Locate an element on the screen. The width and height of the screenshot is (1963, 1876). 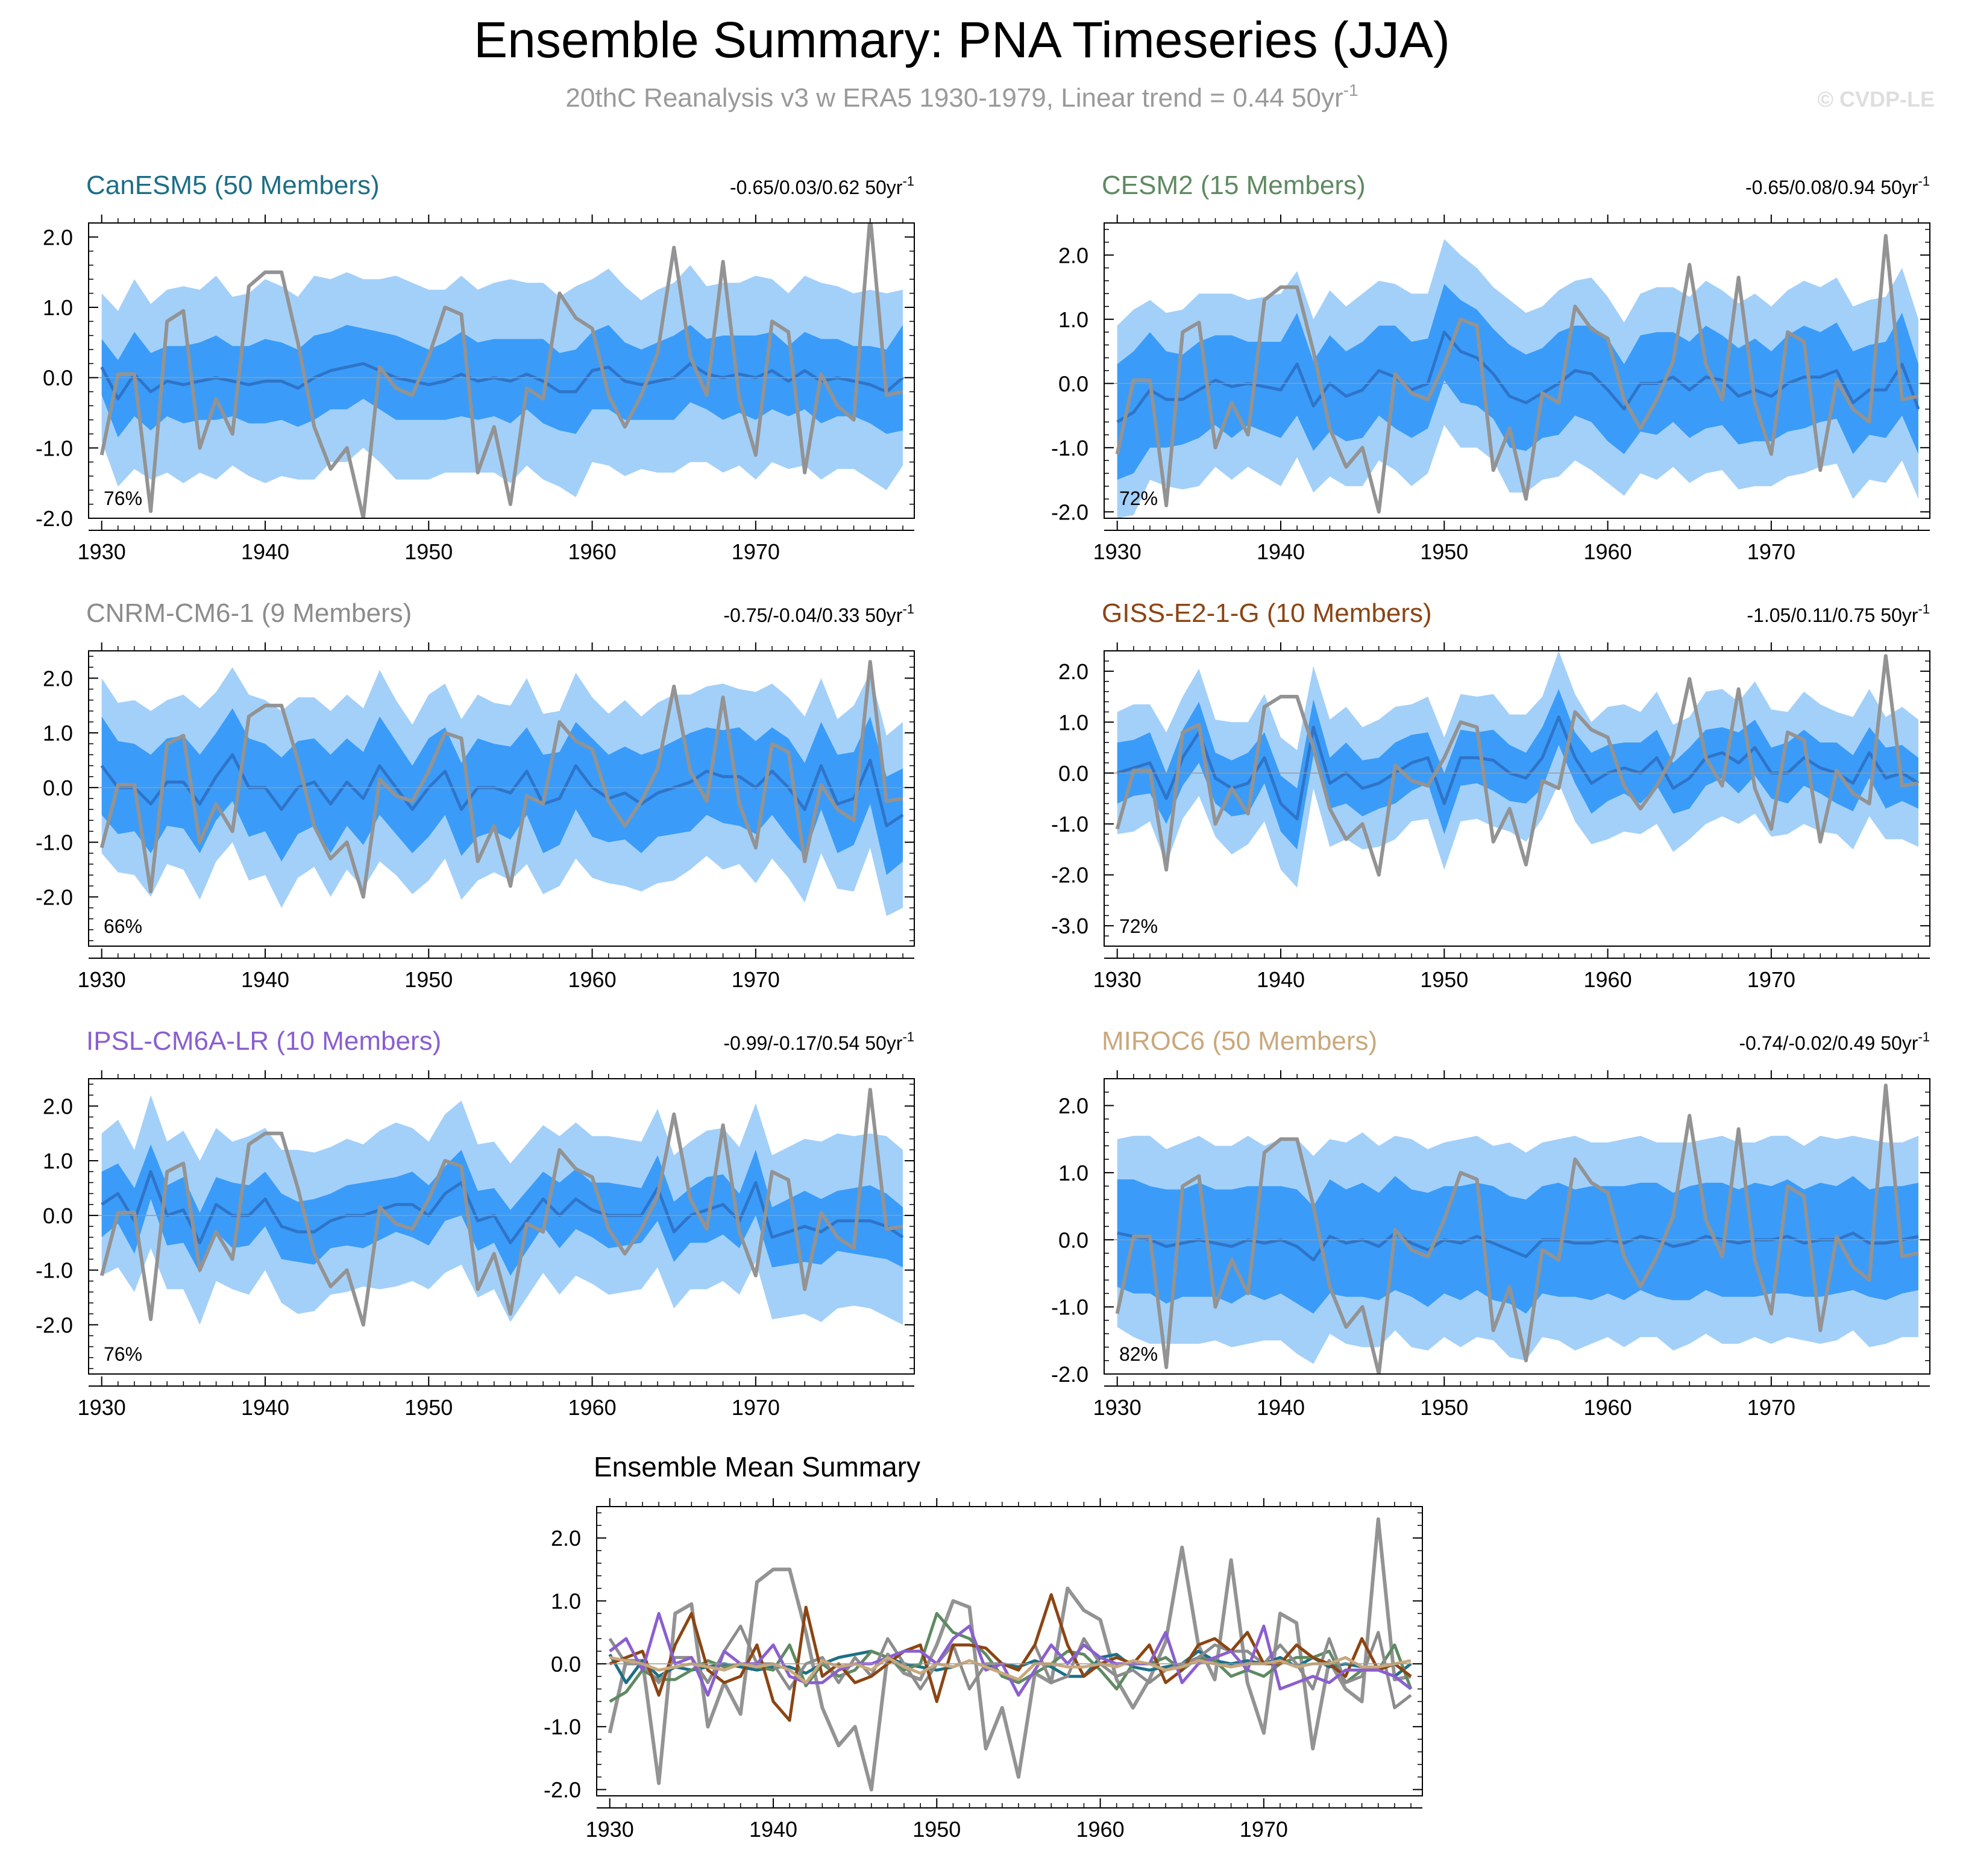
ensemble-mean-line is located at coordinates (1518, 1246).